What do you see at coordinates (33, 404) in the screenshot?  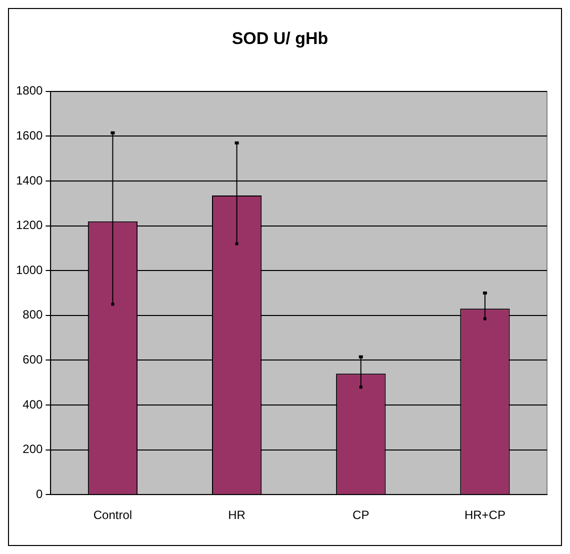 I see `y-tick-label: 400` at bounding box center [33, 404].